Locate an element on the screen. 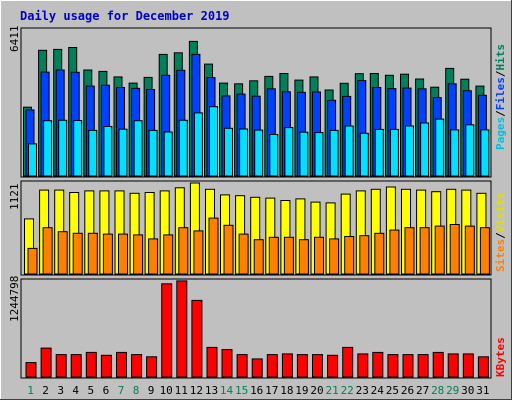 The height and width of the screenshot is (400, 512). bottom-legend: KBytes is located at coordinates (500, 357).